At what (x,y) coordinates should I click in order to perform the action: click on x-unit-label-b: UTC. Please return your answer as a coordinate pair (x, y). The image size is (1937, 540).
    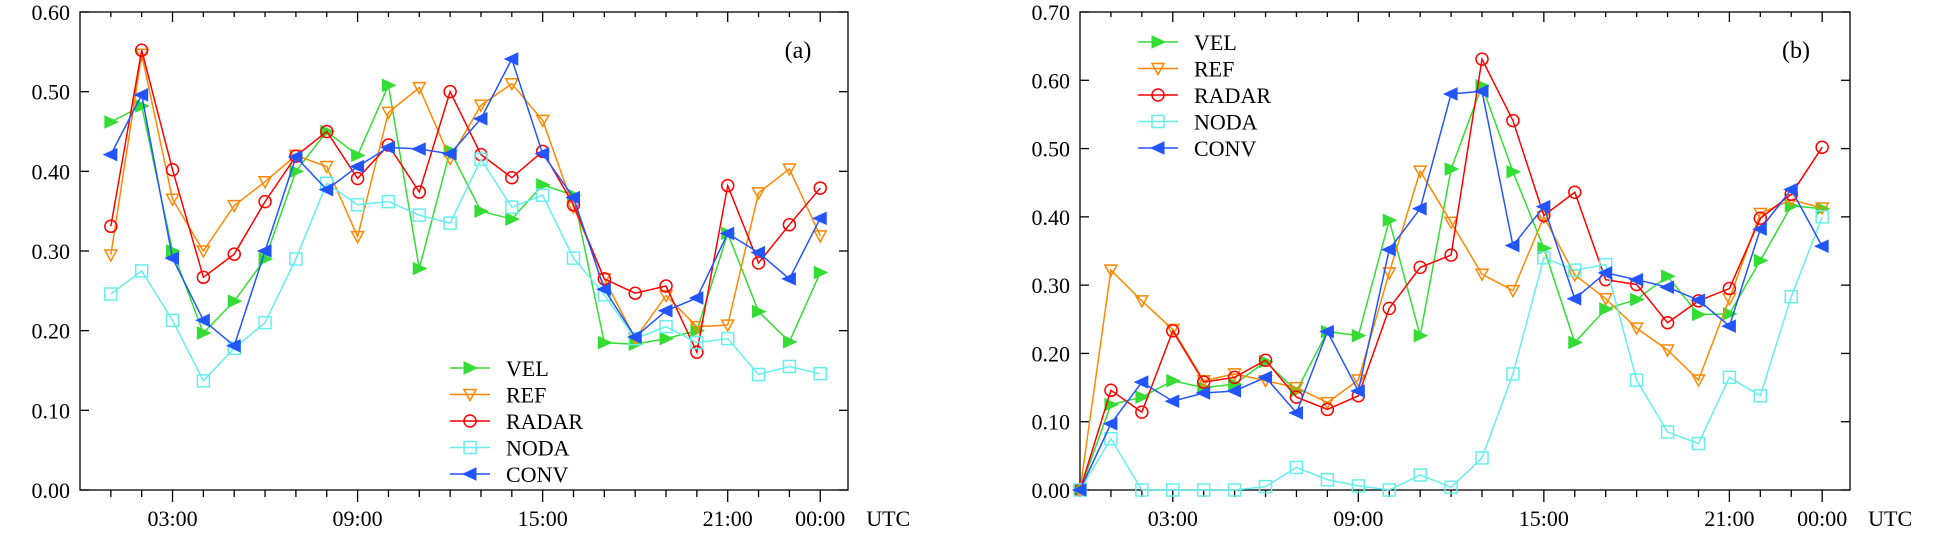
    Looking at the image, I should click on (1890, 518).